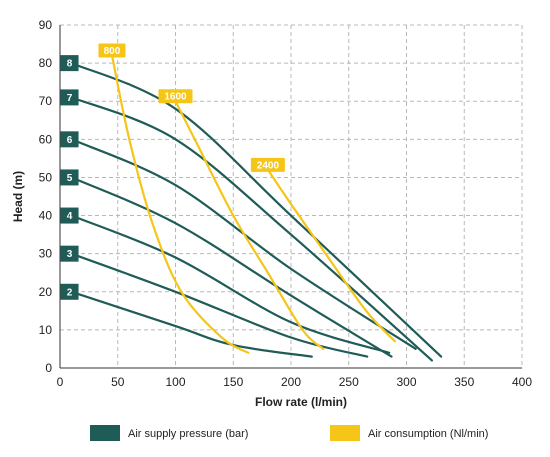 The width and height of the screenshot is (550, 457). I want to click on x-tick-label: 100, so click(175, 382).